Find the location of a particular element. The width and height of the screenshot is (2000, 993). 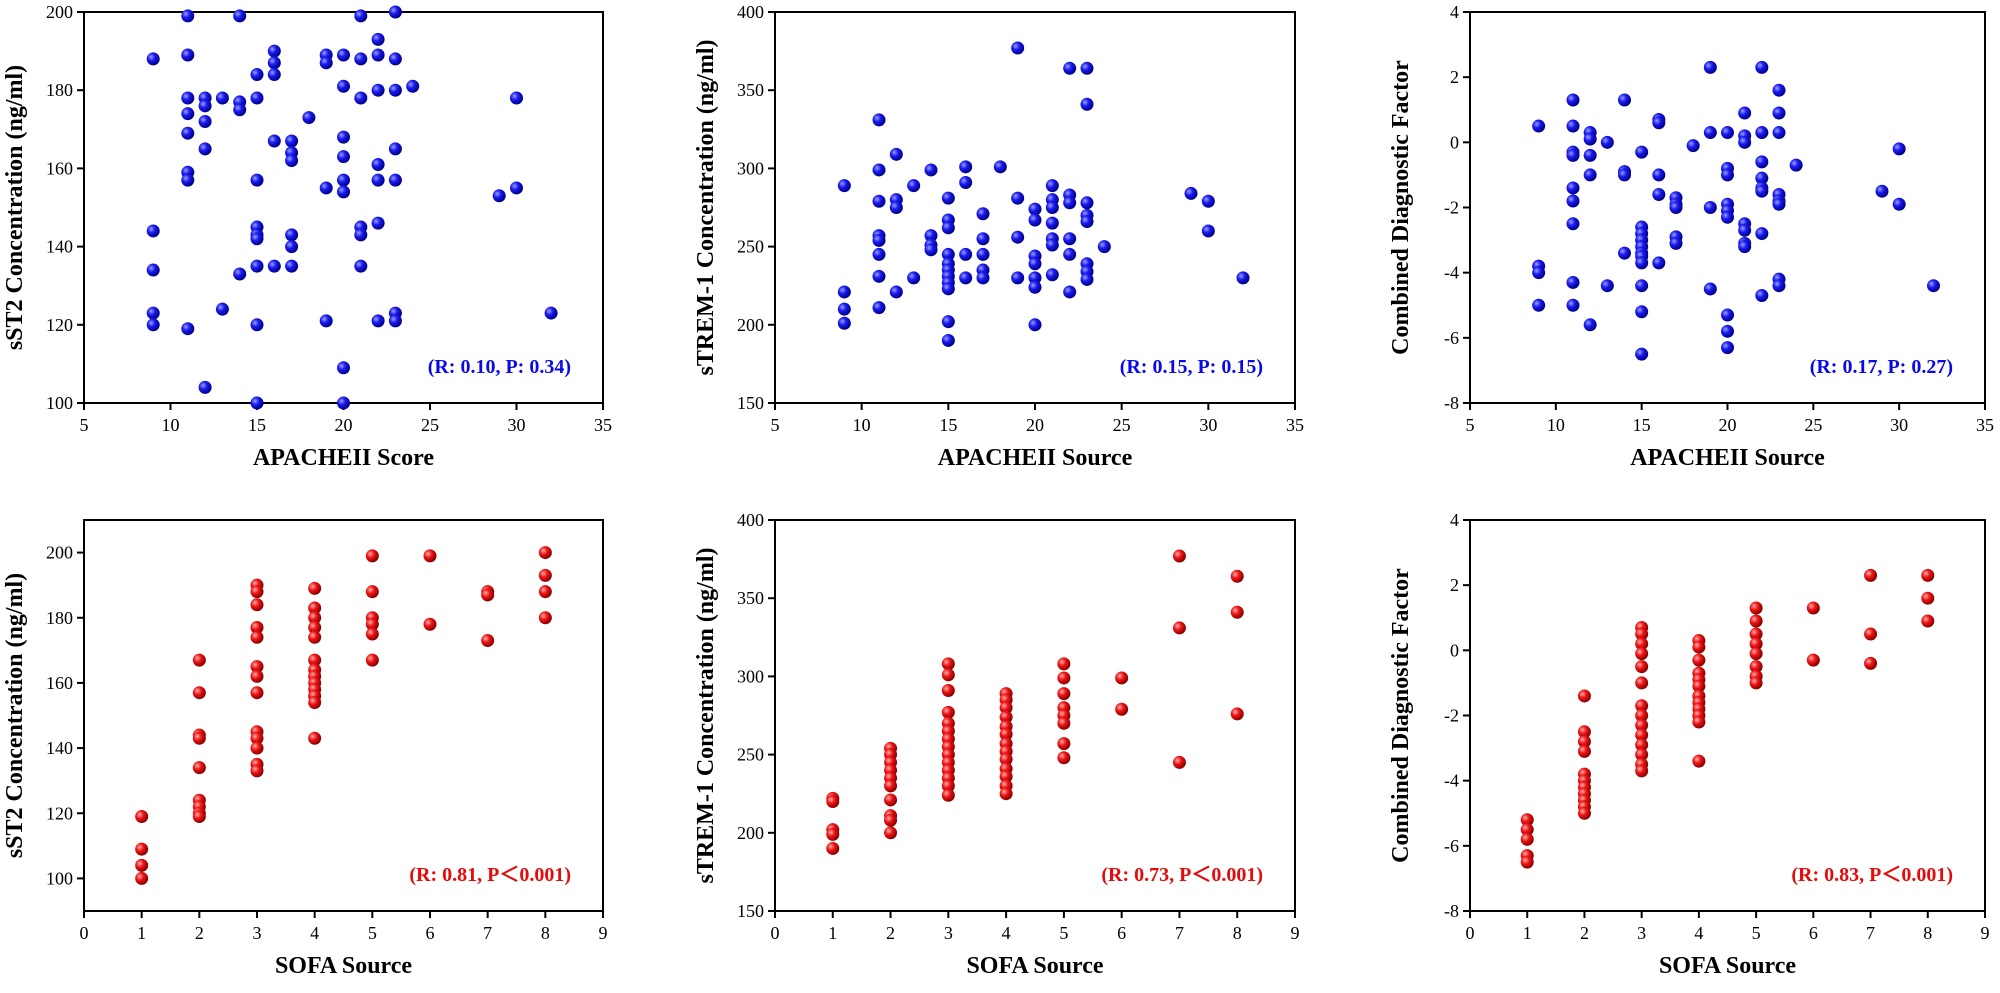

x-tick-label: 9 is located at coordinates (603, 933).